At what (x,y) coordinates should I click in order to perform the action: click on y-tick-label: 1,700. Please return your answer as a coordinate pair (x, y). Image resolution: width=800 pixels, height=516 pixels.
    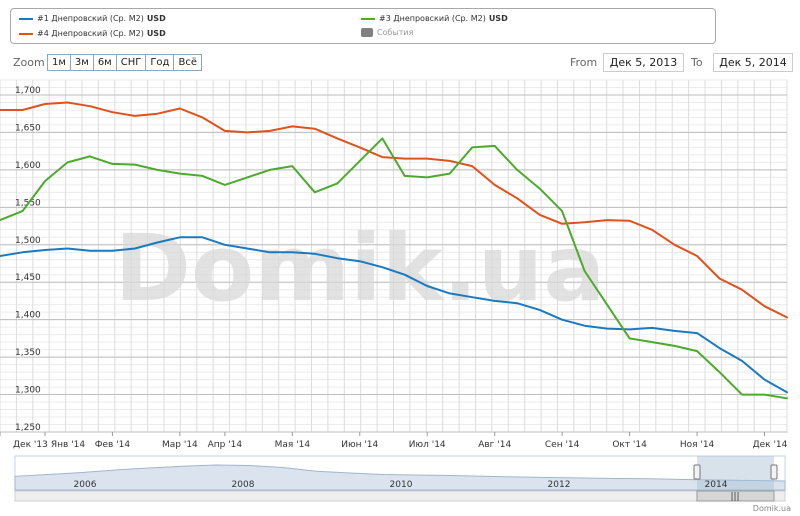
    Looking at the image, I should click on (28, 91).